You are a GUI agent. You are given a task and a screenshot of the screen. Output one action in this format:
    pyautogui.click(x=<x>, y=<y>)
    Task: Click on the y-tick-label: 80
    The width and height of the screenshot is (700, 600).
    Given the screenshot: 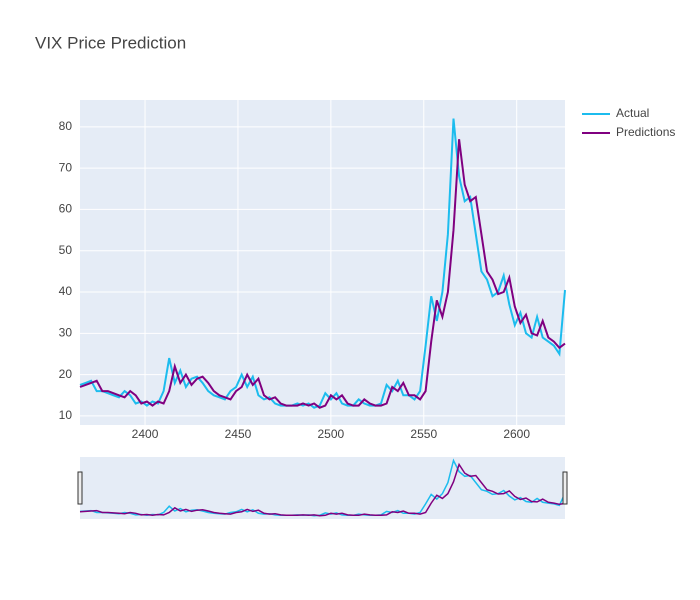 What is the action you would take?
    pyautogui.click(x=66, y=126)
    